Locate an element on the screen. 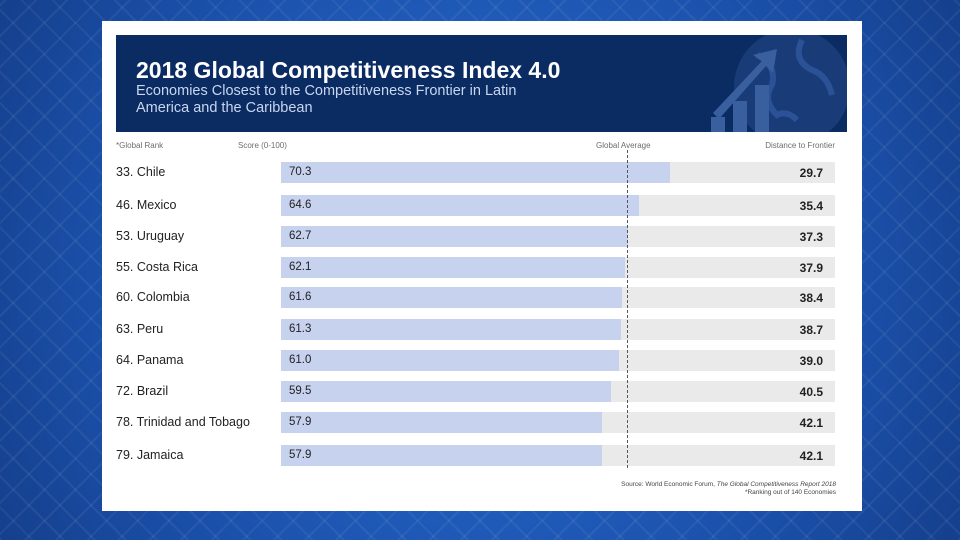  table-row: 46. Mexico 64.6 35.4 is located at coordinates (482, 206).